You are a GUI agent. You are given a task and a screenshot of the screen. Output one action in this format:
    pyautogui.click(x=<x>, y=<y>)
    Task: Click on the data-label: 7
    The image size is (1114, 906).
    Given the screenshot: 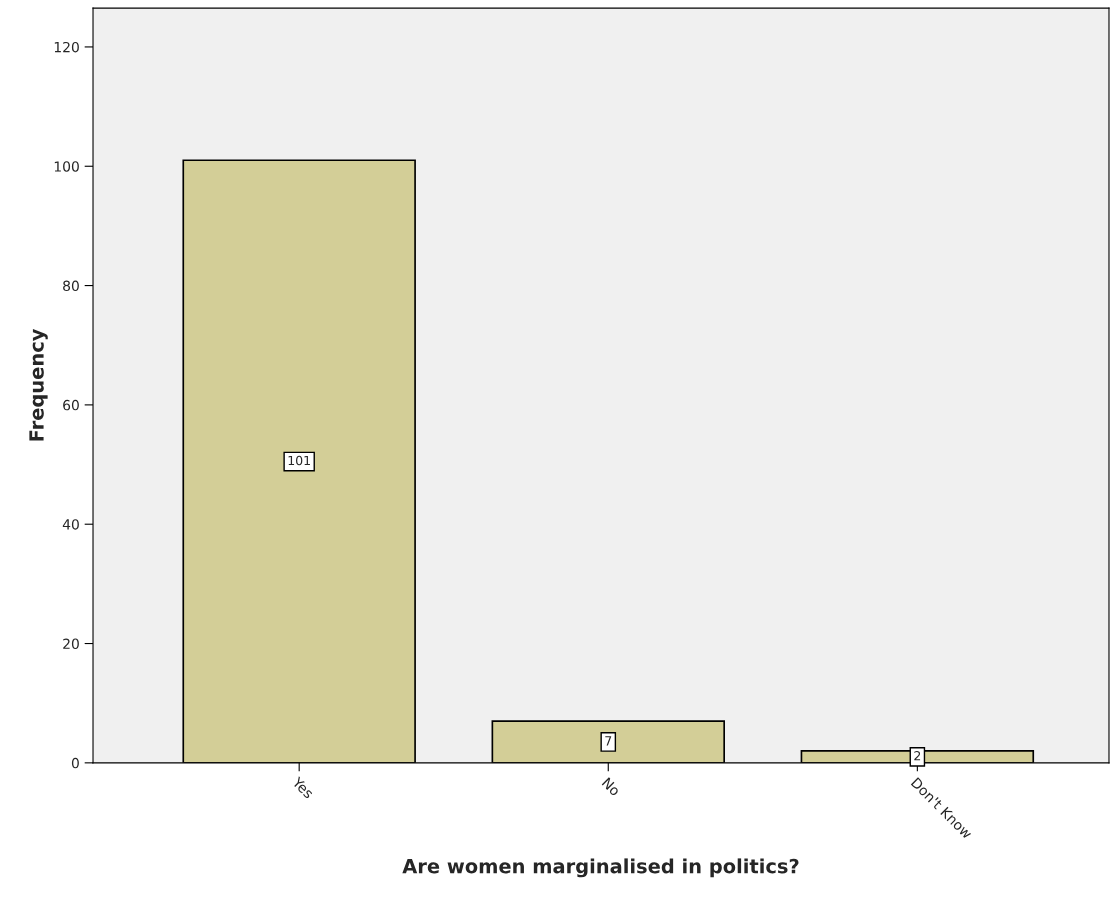 What is the action you would take?
    pyautogui.click(x=608, y=741)
    